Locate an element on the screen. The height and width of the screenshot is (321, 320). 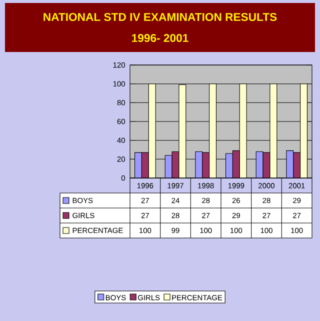
chart-subtitle: 1996- 2001 is located at coordinates (160, 38).